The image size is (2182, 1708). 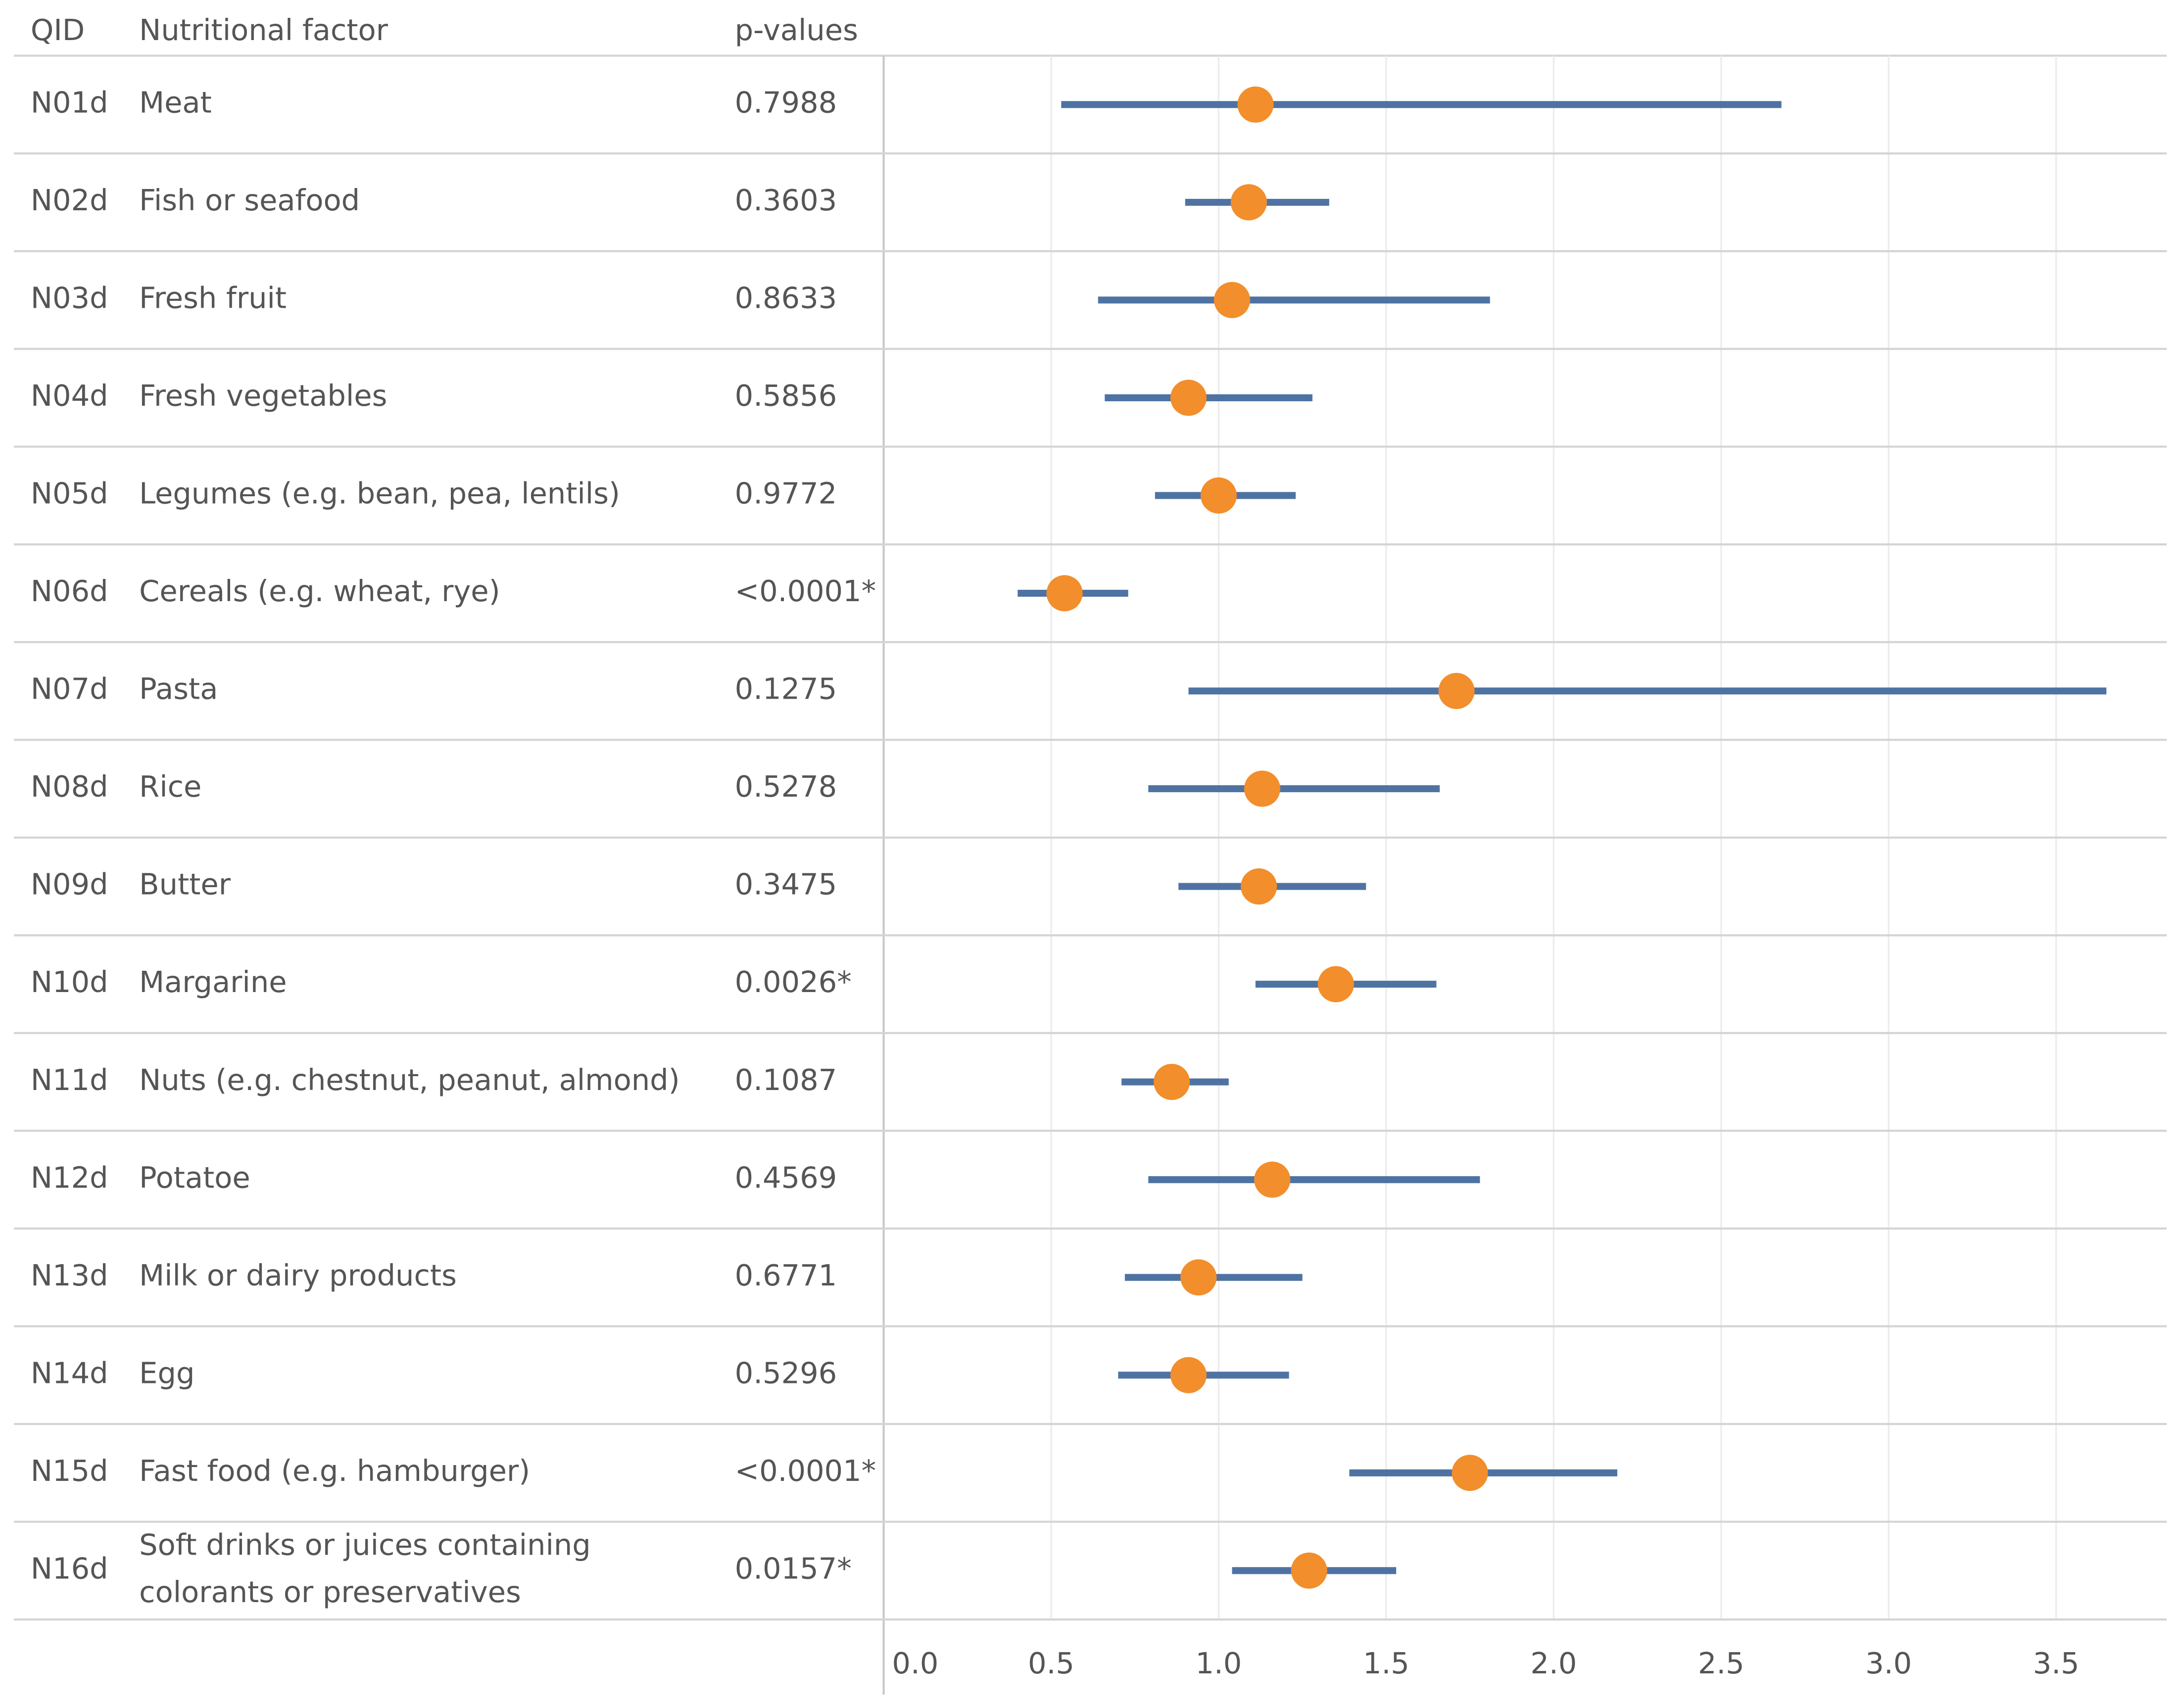 I want to click on qid: N05d, so click(x=69, y=493).